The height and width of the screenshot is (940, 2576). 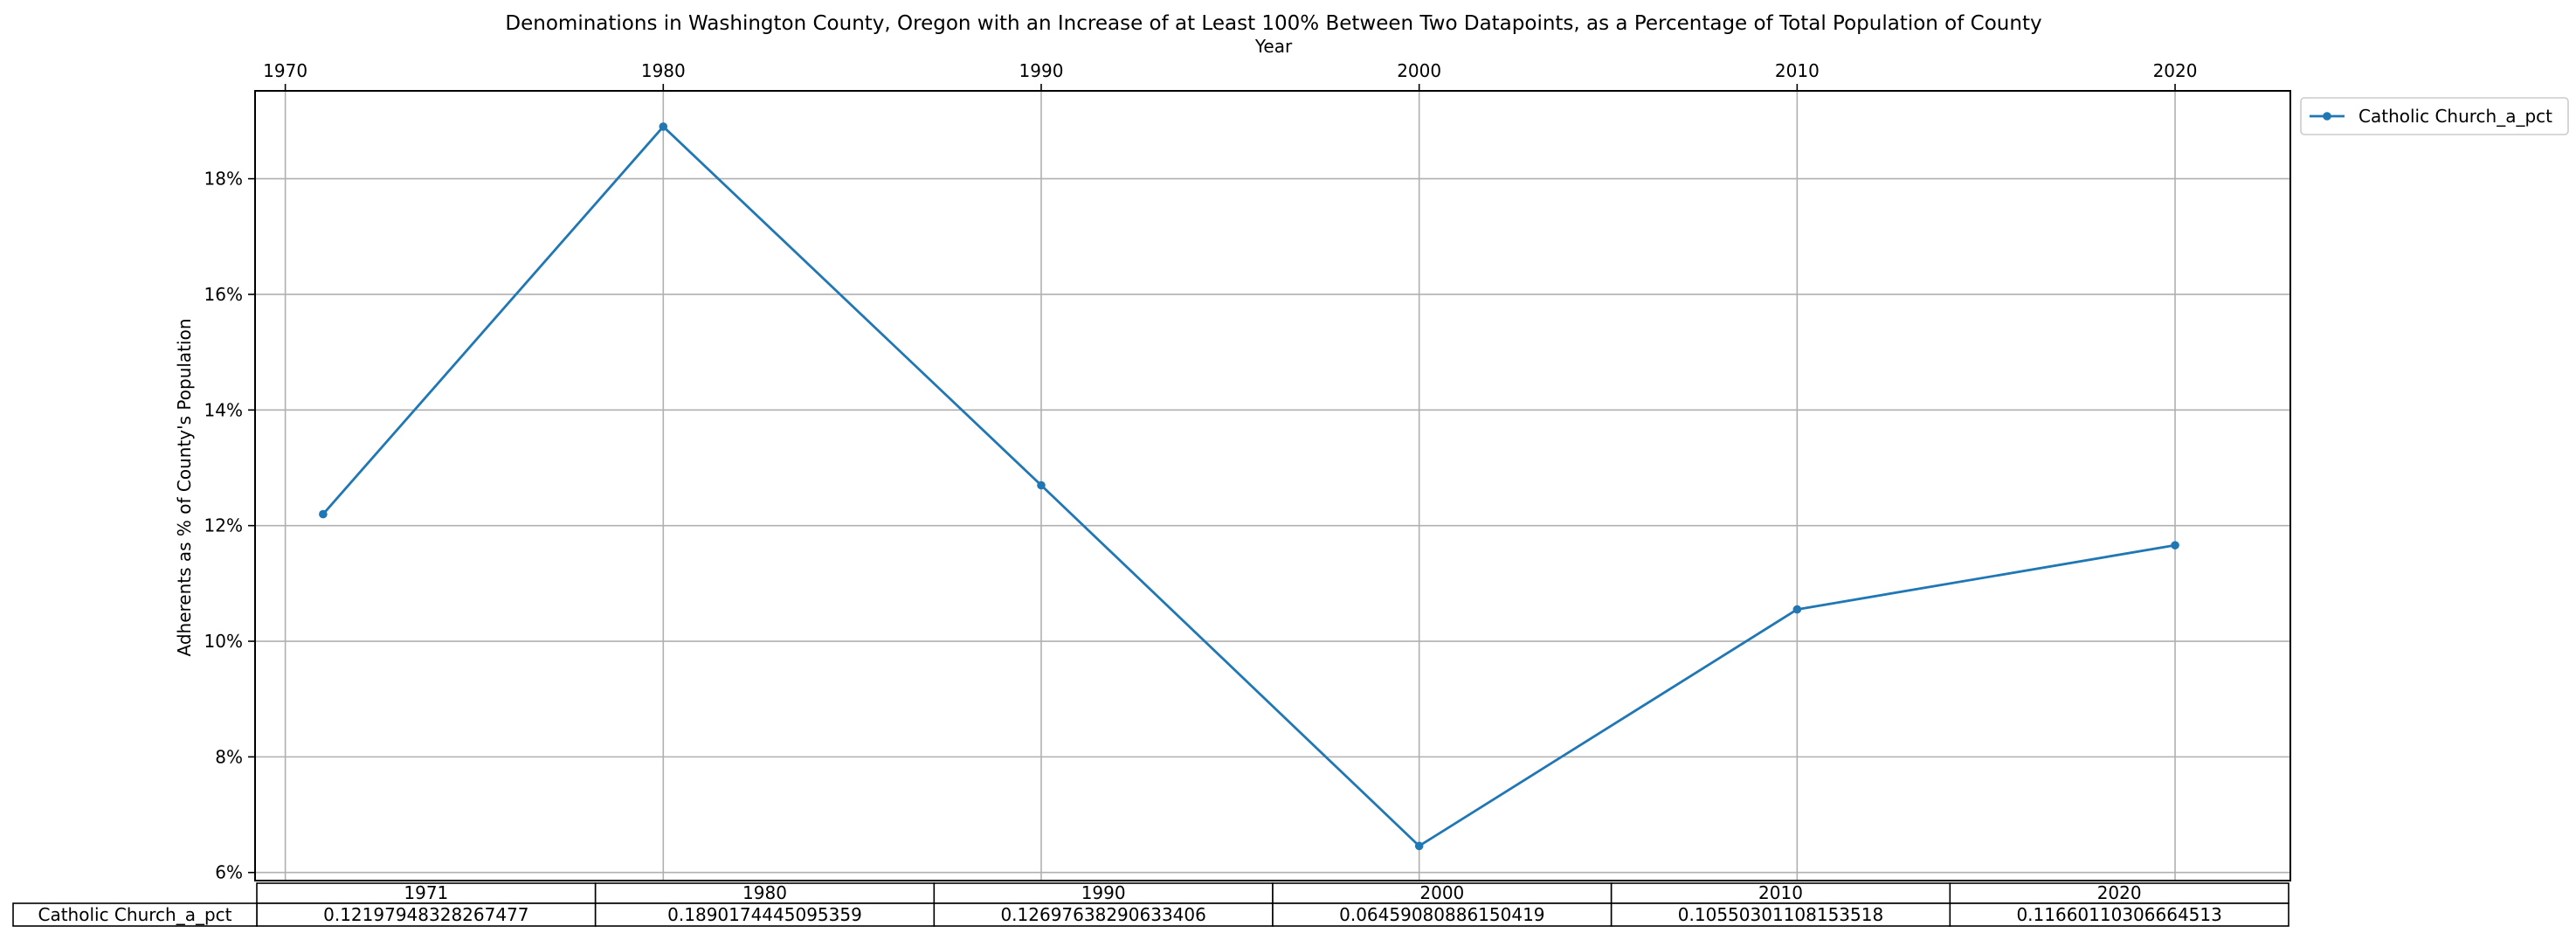 What do you see at coordinates (285, 70) in the screenshot?
I see `x-tick-label: 1970` at bounding box center [285, 70].